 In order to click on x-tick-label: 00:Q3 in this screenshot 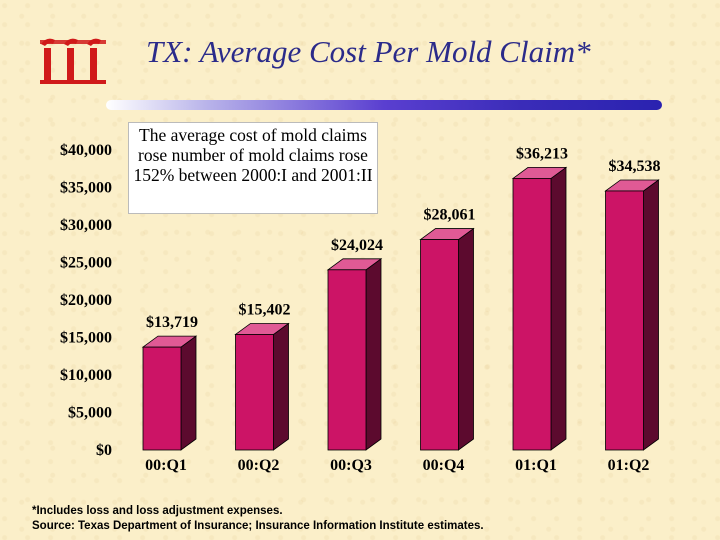, I will do `click(351, 465)`.